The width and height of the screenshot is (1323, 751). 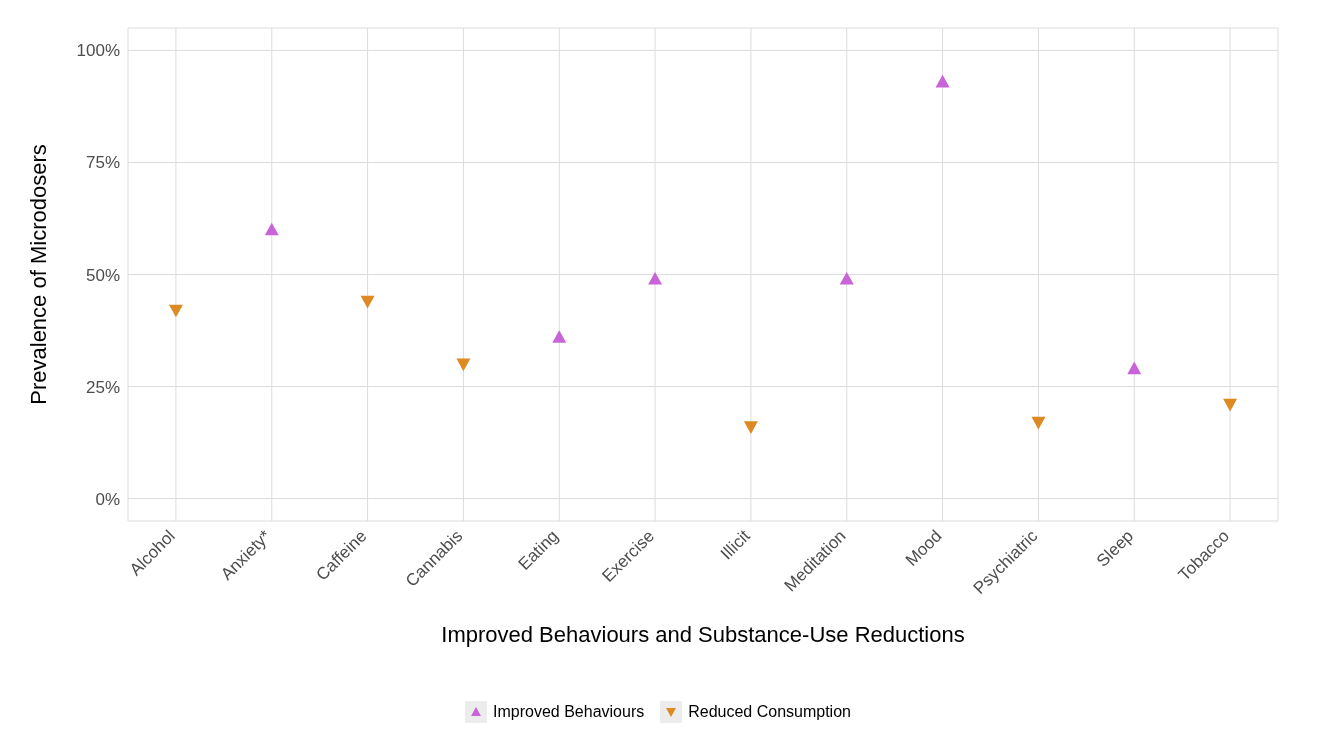 What do you see at coordinates (38, 274) in the screenshot?
I see `y-axis-title: Prevalence of Microdosers` at bounding box center [38, 274].